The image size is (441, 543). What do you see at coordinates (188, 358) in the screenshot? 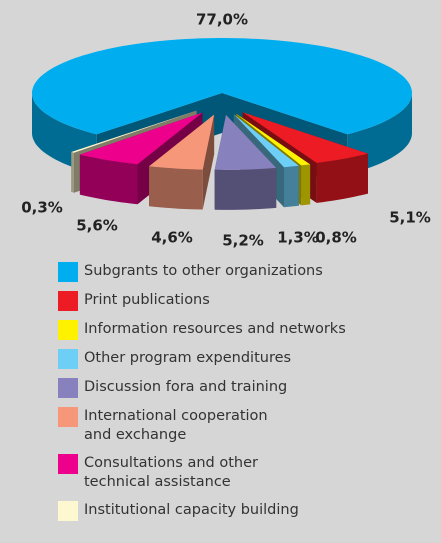
I see `legend-label: Other program expenditures` at bounding box center [188, 358].